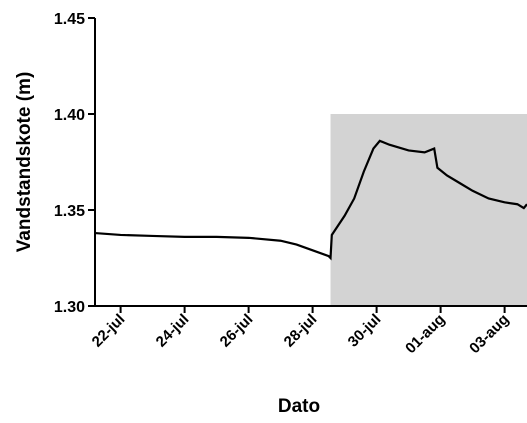 This screenshot has width=527, height=423. Describe the element at coordinates (69, 115) in the screenshot. I see `y-tick-label: 1.40` at that location.